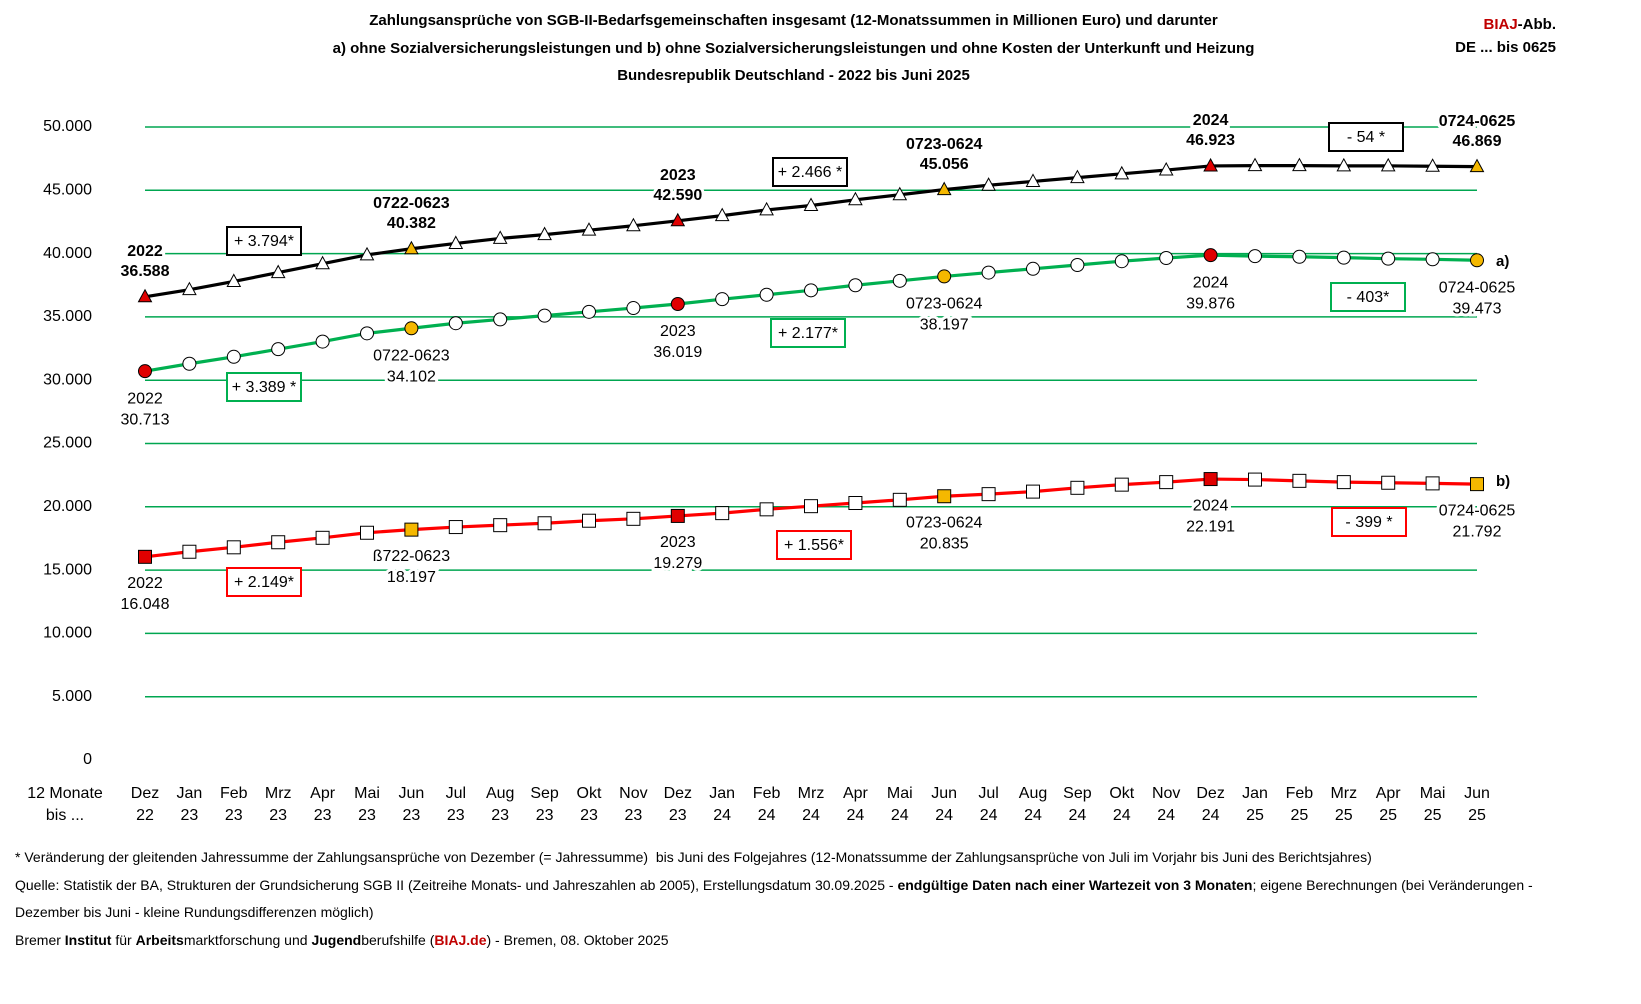 The height and width of the screenshot is (1004, 1641). Describe the element at coordinates (1122, 804) in the screenshot. I see `x-tick-label: Okt 24` at that location.